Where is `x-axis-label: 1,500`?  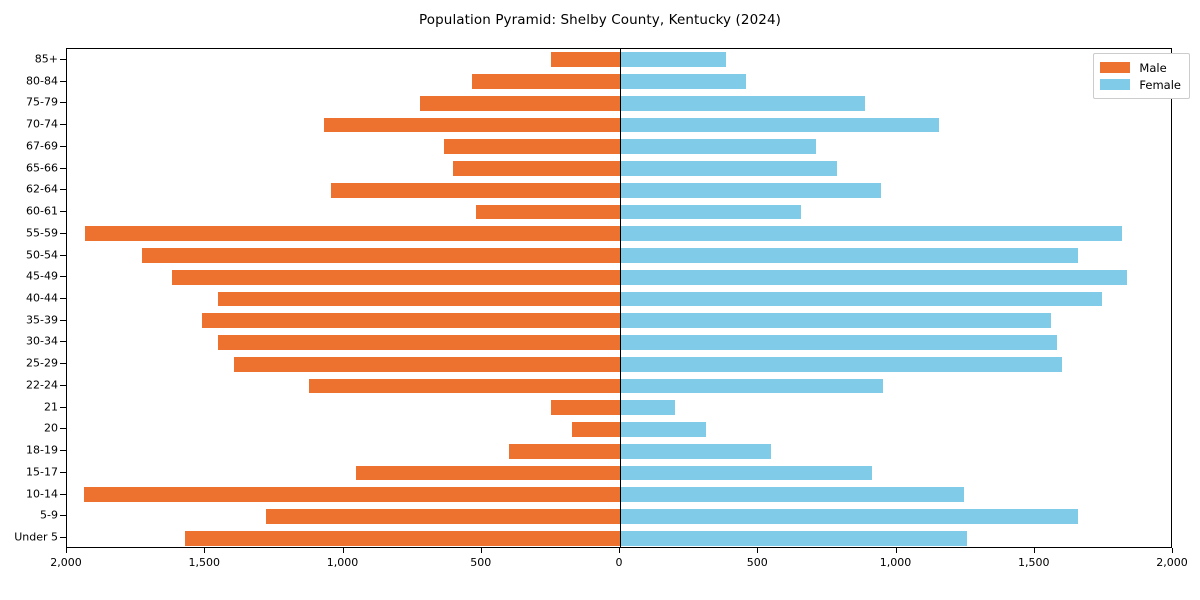
x-axis-label: 1,500 is located at coordinates (204, 562).